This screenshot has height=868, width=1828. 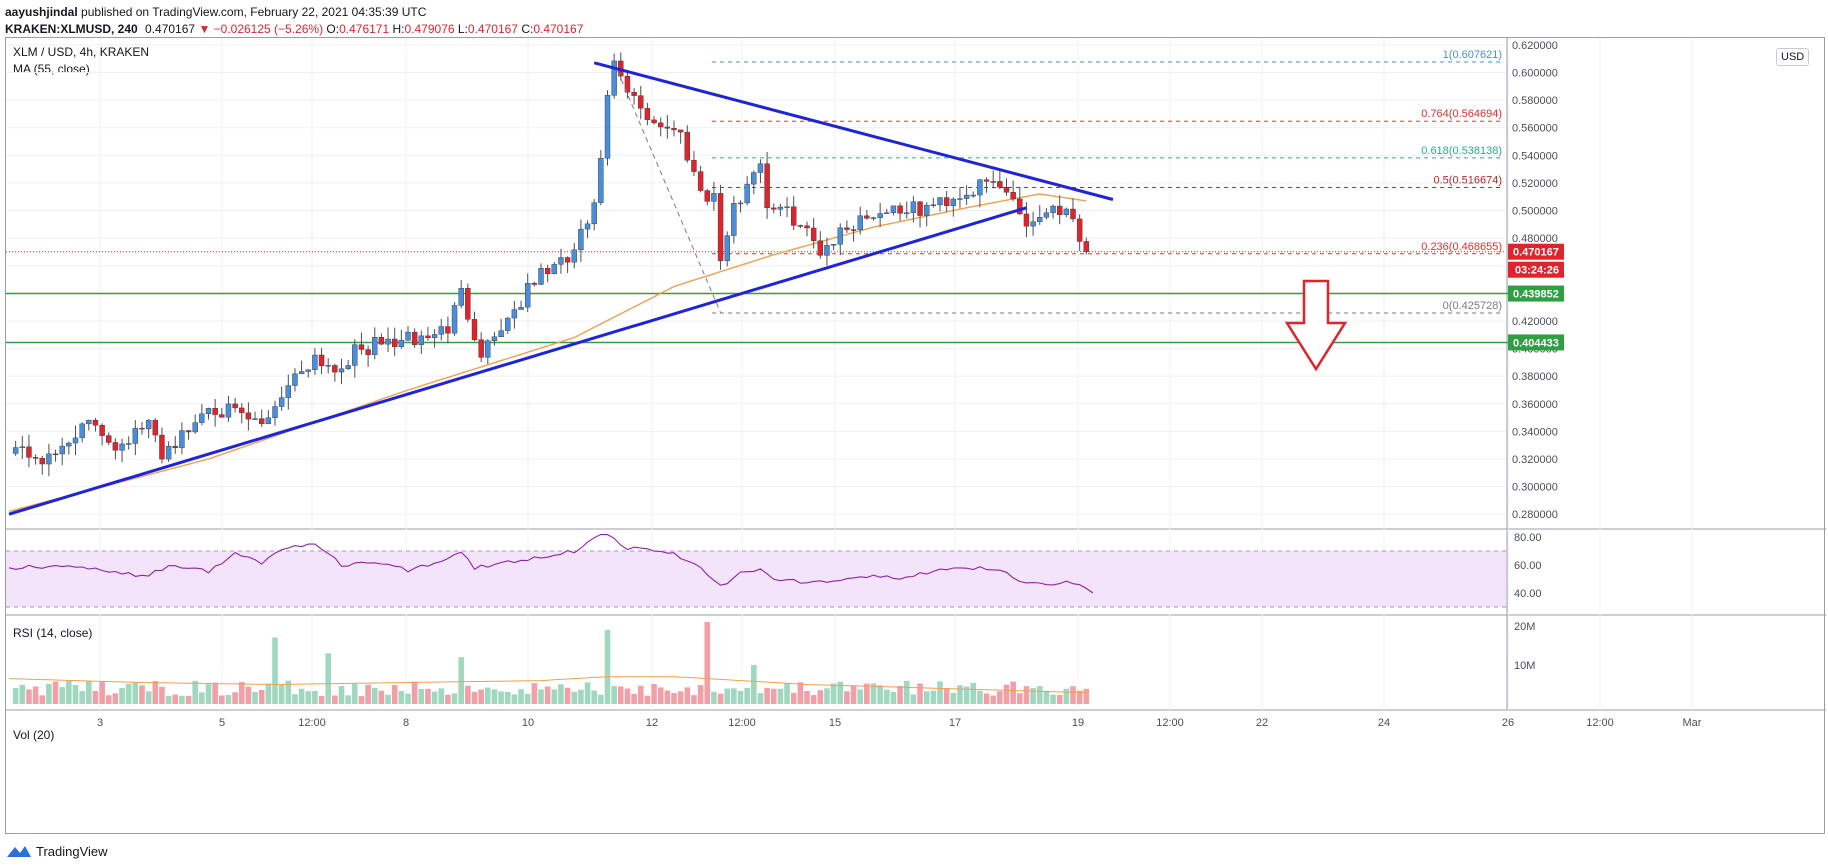 What do you see at coordinates (57, 851) in the screenshot?
I see `tradingview-logo: TradingView` at bounding box center [57, 851].